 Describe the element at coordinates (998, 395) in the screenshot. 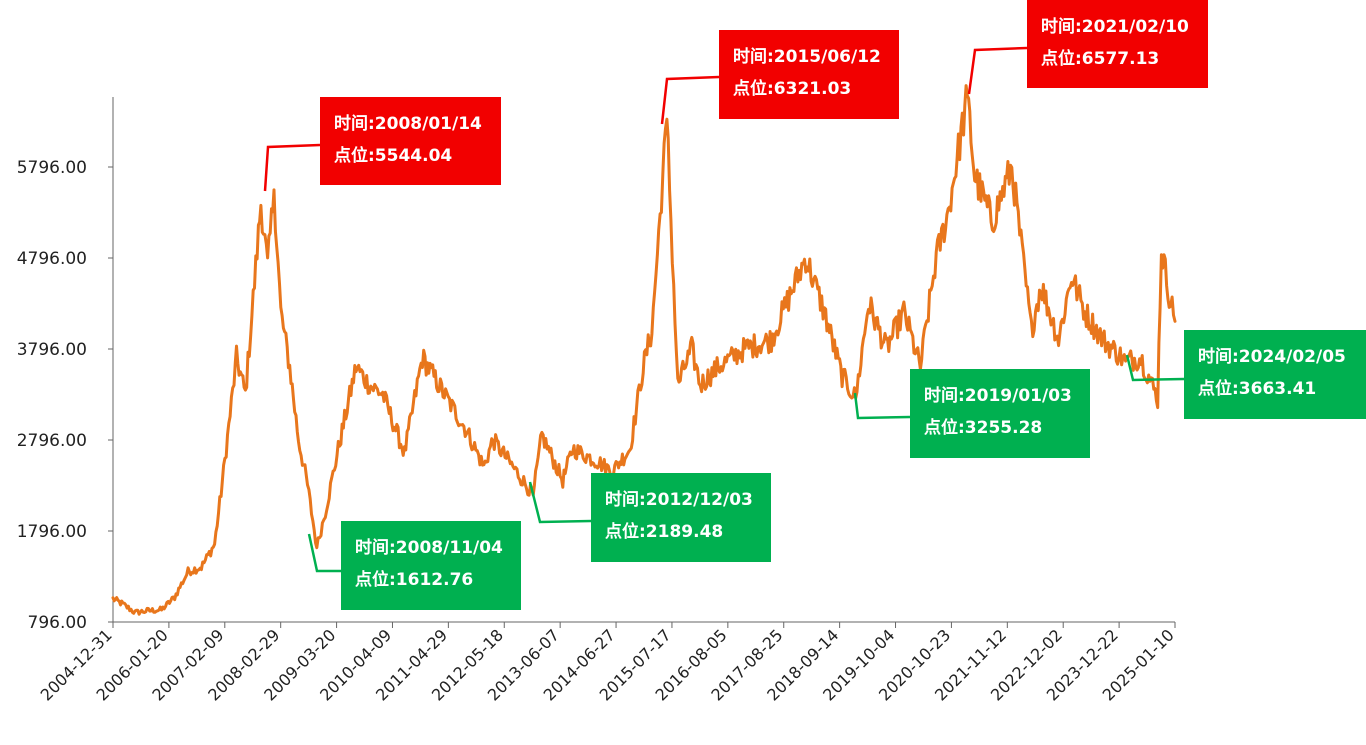

I see `callout-time-label: 时间:2019/01/03` at that location.